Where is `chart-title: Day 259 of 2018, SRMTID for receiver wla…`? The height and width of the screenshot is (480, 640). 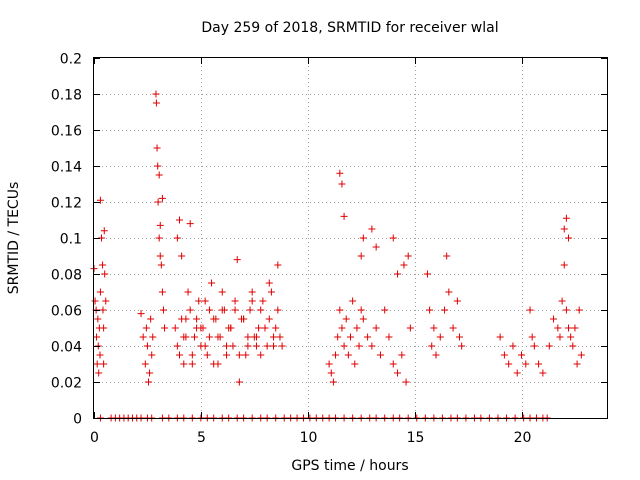
chart-title: Day 259 of 2018, SRMTID for receiver wla… is located at coordinates (349, 28).